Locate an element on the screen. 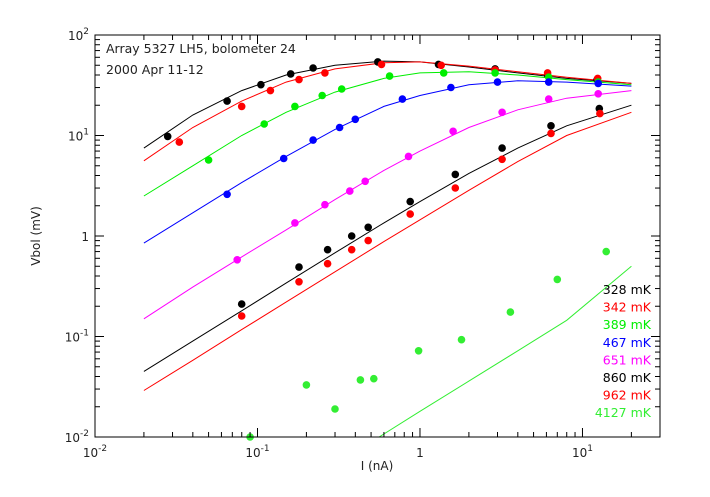 Image resolution: width=710 pixels, height=497 pixels. x-tick-label: 10¹ is located at coordinates (582, 452).